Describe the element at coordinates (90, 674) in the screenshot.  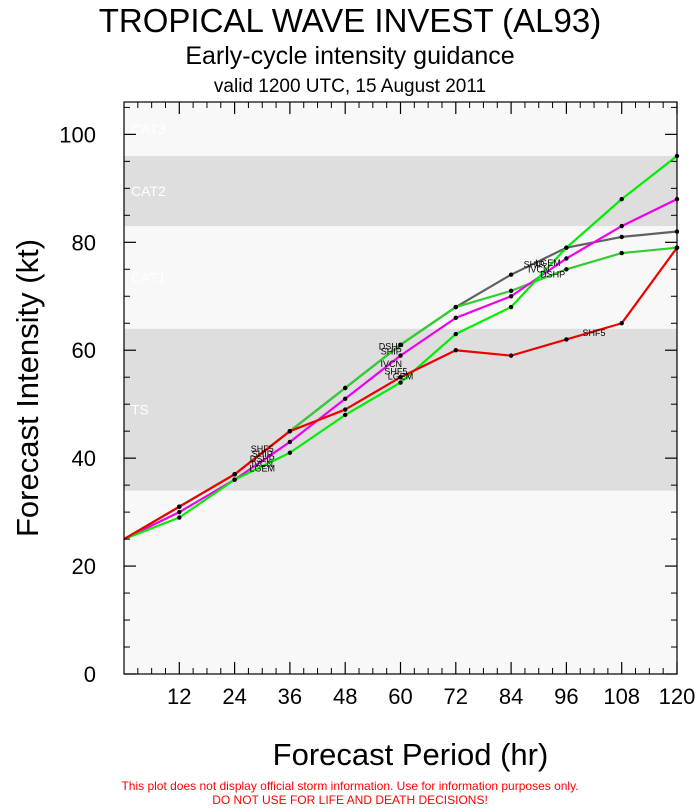
I see `y-tick-label: 0` at that location.